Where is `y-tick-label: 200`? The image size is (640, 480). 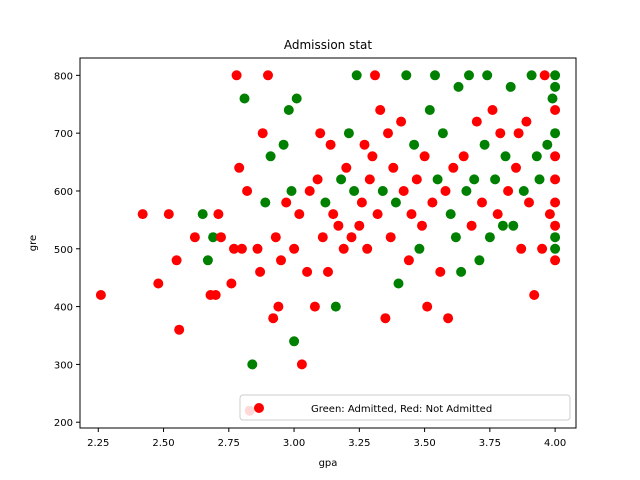
y-tick-label: 200 is located at coordinates (63, 423).